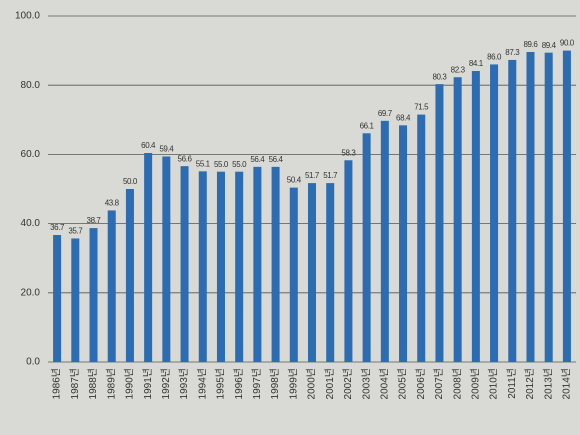 The image size is (580, 435). What do you see at coordinates (367, 125) in the screenshot?
I see `value-label: 66.1` at bounding box center [367, 125].